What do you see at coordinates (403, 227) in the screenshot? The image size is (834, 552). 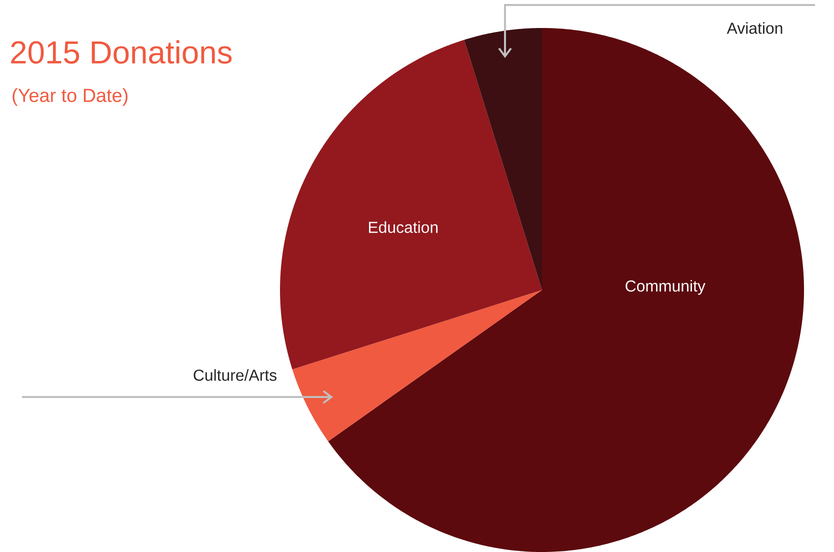 I see `slice-label: Education` at bounding box center [403, 227].